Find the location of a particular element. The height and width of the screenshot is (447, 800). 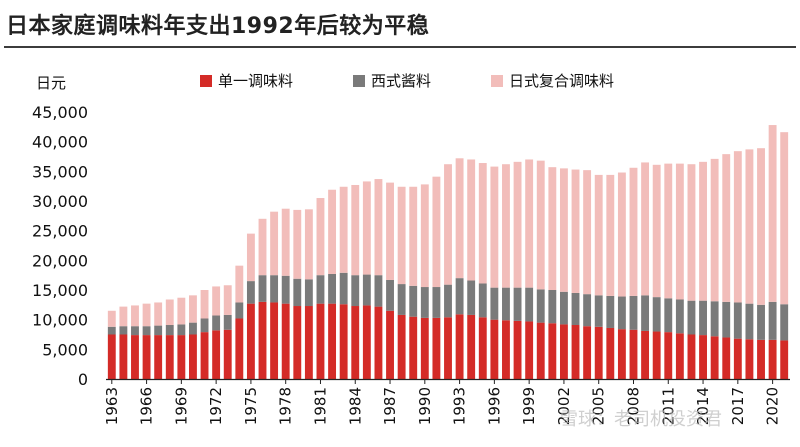

bar-japanese-compound-1966 is located at coordinates (146, 315).